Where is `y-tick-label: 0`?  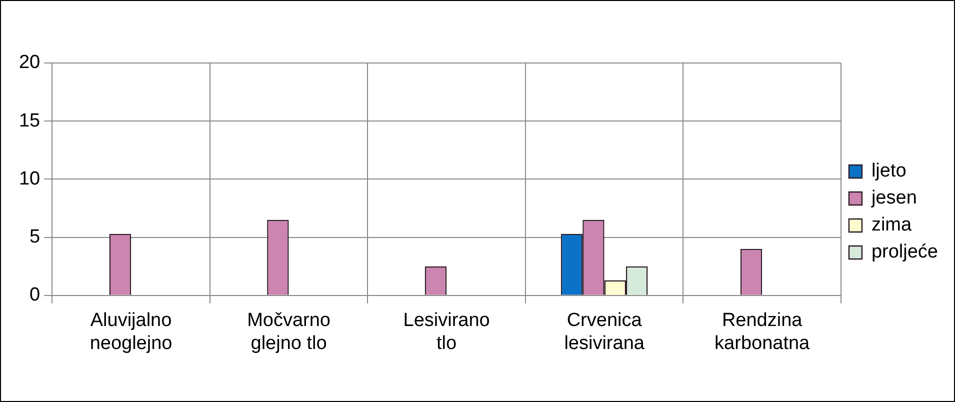 y-tick-label: 0 is located at coordinates (35, 295).